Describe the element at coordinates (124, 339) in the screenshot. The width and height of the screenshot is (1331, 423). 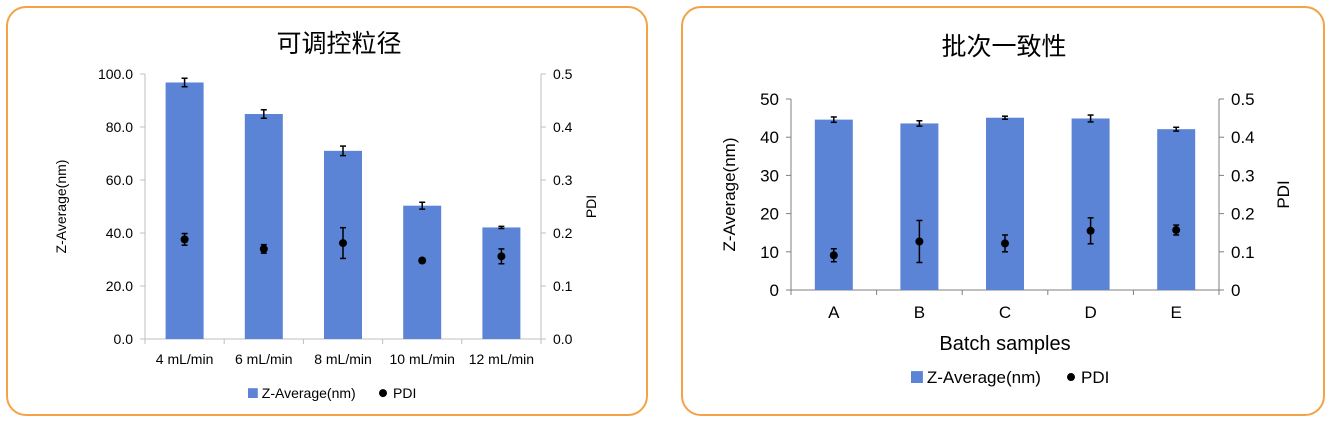
I see `y-tick-label: 0.0` at that location.